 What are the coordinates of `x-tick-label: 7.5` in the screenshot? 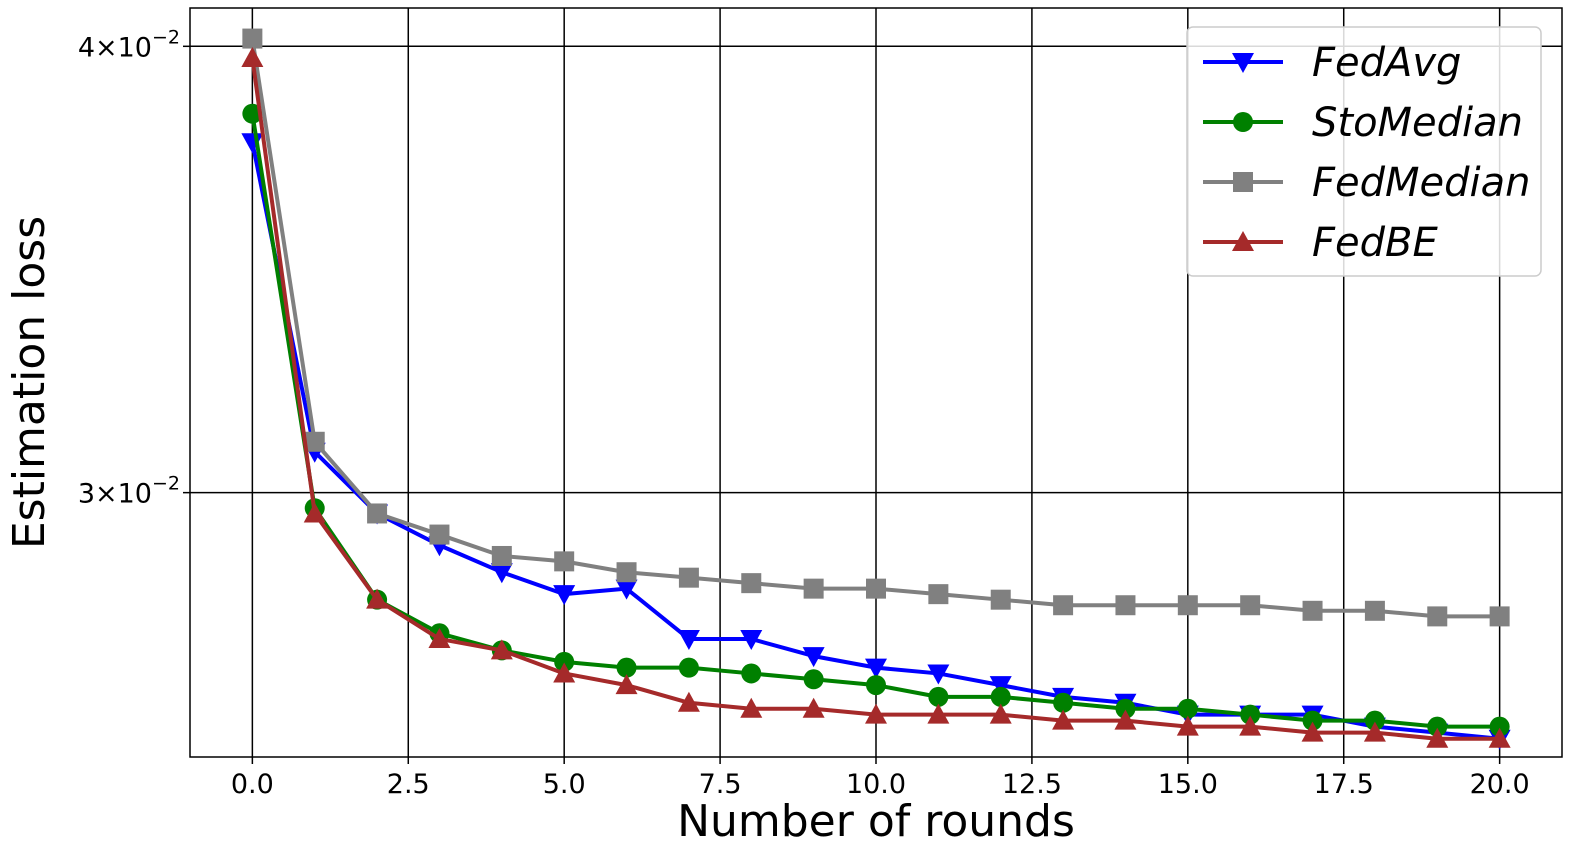 It's located at (720, 784).